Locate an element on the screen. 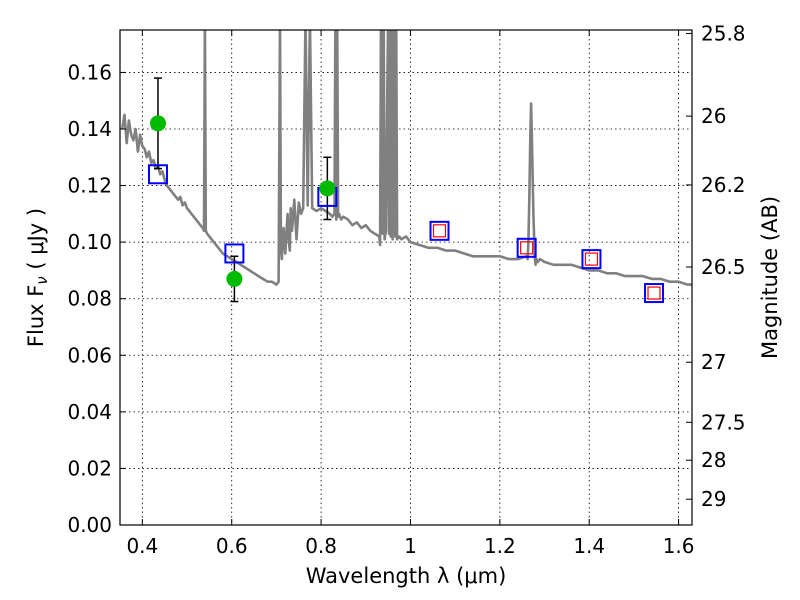 Image resolution: width=800 pixels, height=600 pixels. y2-tick-label: 28 is located at coordinates (713, 460).